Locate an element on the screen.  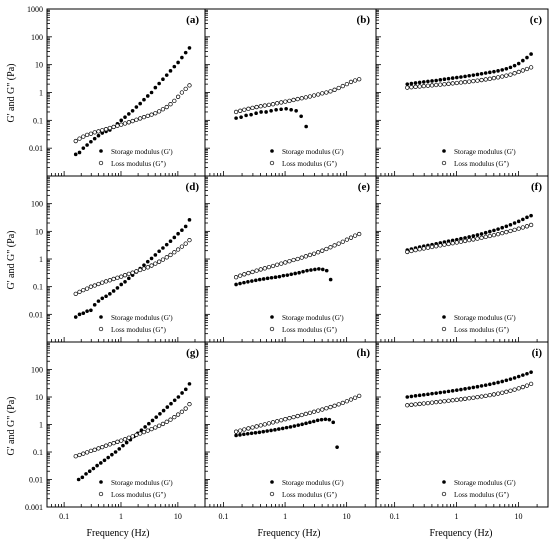
panel-label: (e) is located at coordinates (364, 187).